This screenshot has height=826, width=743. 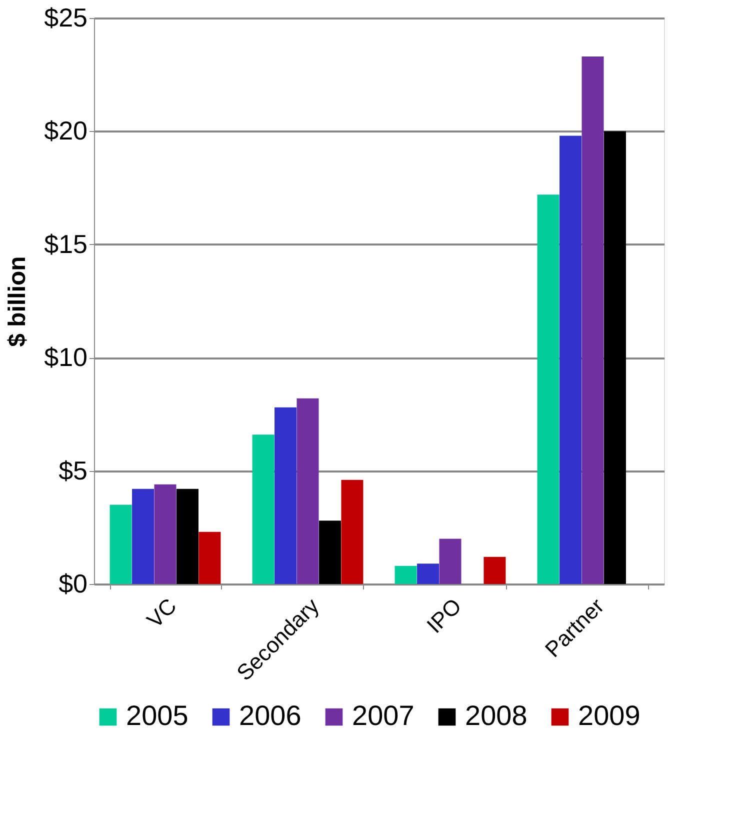 I want to click on legend-label: 2008, so click(x=496, y=715).